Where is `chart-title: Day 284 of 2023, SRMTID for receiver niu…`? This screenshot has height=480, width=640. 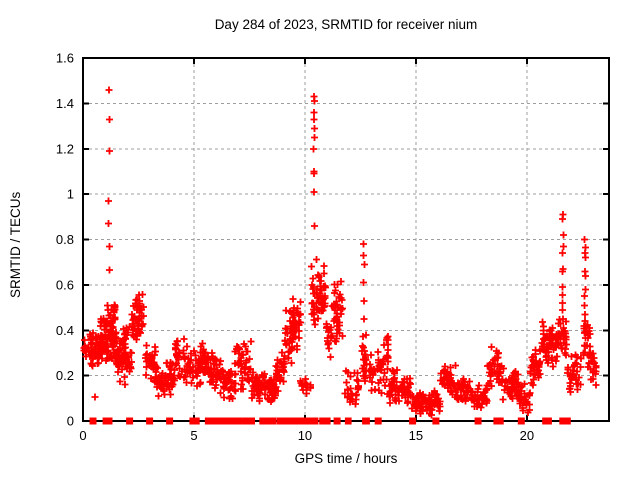
chart-title: Day 284 of 2023, SRMTID for receiver niu… is located at coordinates (346, 24).